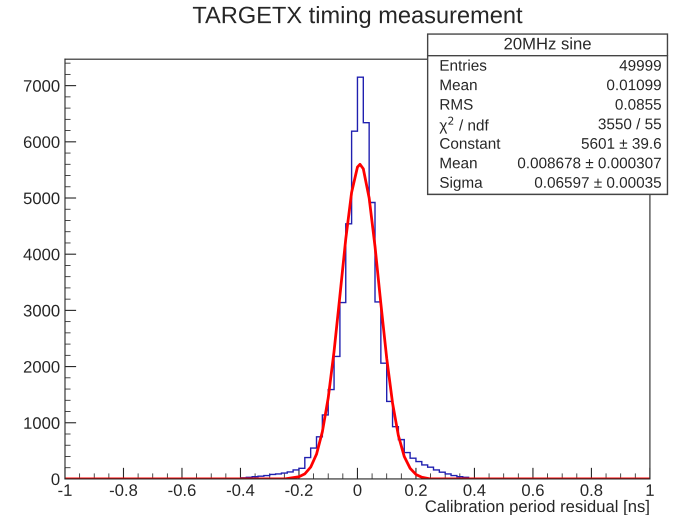 This screenshot has width=677, height=515. What do you see at coordinates (533, 490) in the screenshot?
I see `x-tick-label: 0.6` at bounding box center [533, 490].